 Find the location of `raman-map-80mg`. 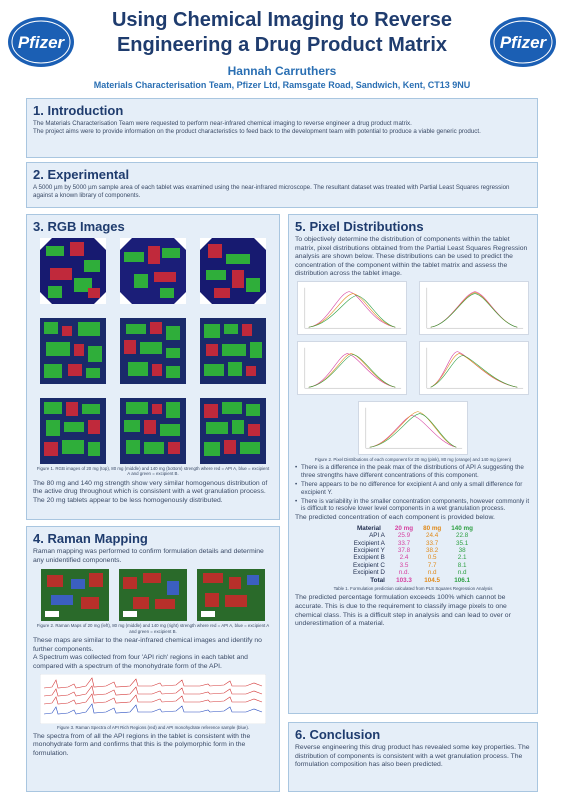

raman-map-80mg is located at coordinates (153, 595).